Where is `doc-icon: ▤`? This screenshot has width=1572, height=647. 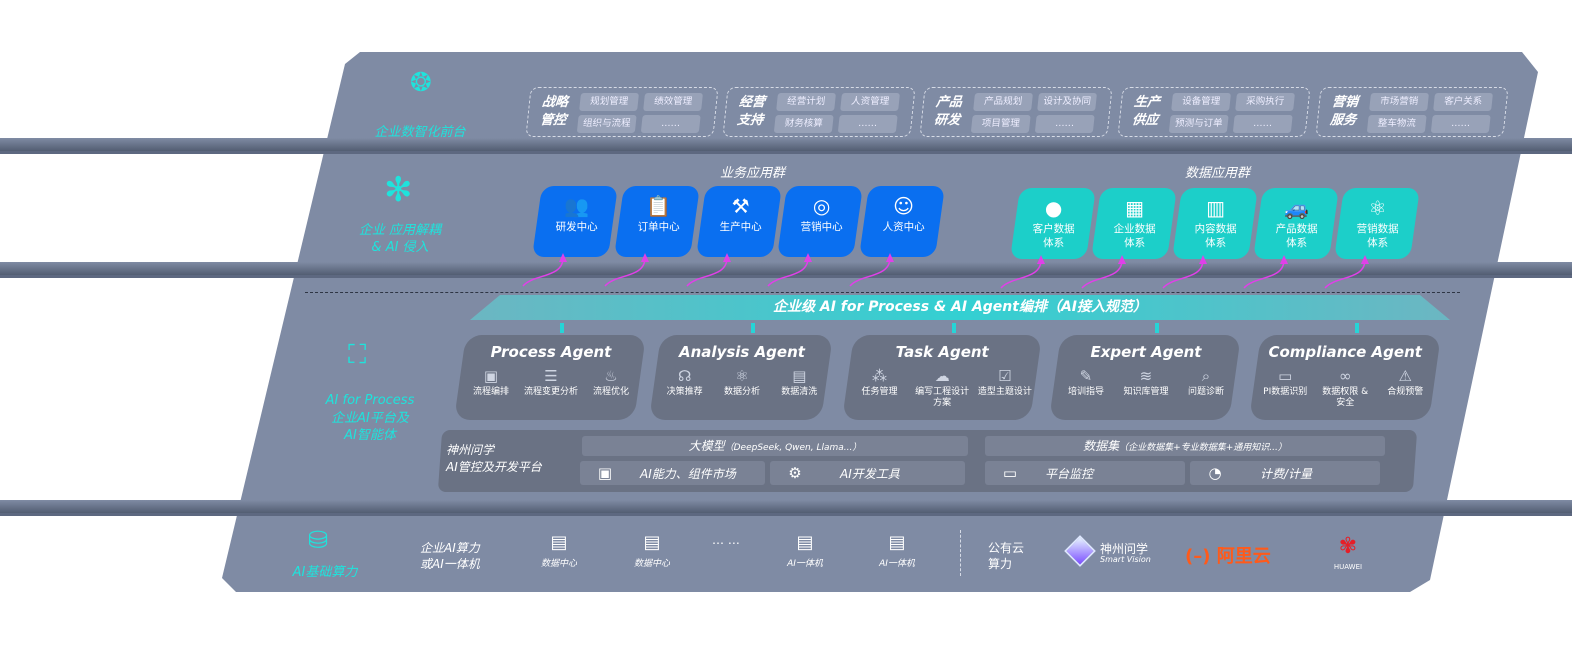 doc-icon: ▤ is located at coordinates (799, 376).